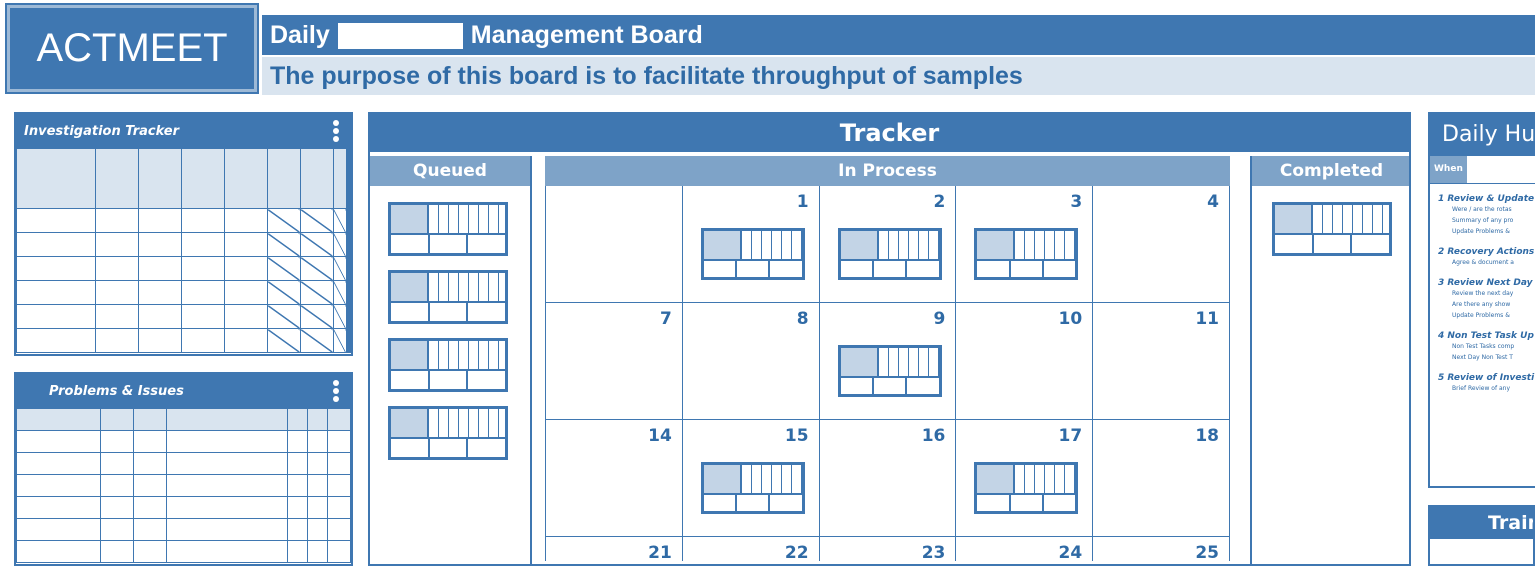 This screenshot has width=1535, height=566. What do you see at coordinates (888, 550) in the screenshot?
I see `calendar-day: 23` at bounding box center [888, 550].